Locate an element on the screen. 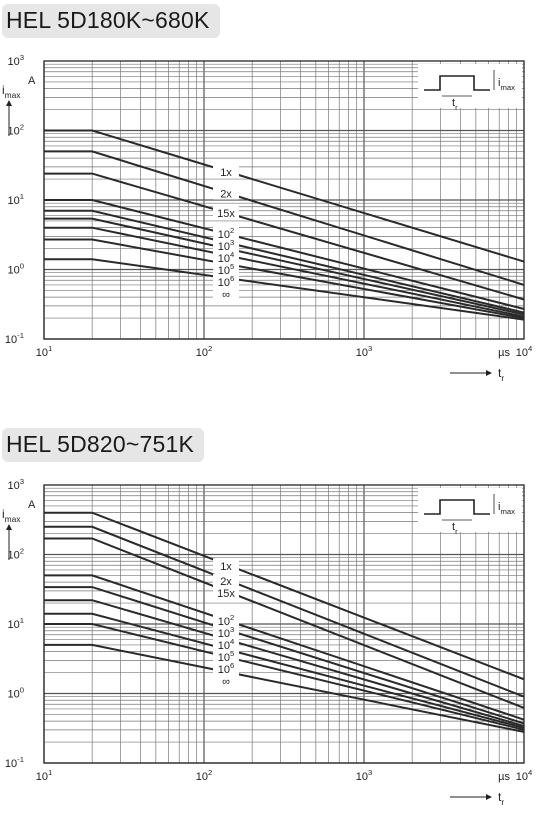 The width and height of the screenshot is (541, 824). series-label-text: 103 is located at coordinates (226, 245).